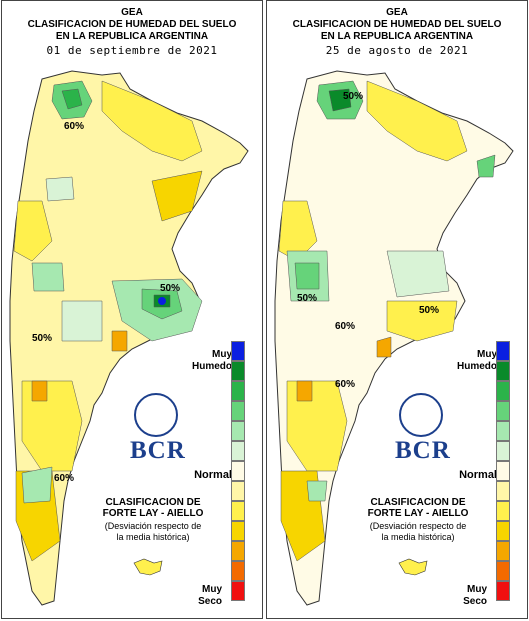  What do you see at coordinates (132, 50) in the screenshot?
I see `map-date: 01 de septiembre de 2021` at bounding box center [132, 50].